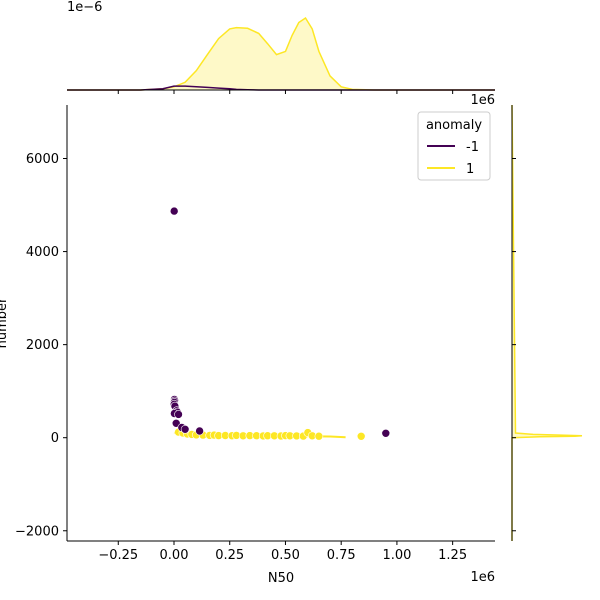 The height and width of the screenshot is (600, 600). What do you see at coordinates (454, 146) in the screenshot?
I see `legend: anomaly -1 1` at bounding box center [454, 146].